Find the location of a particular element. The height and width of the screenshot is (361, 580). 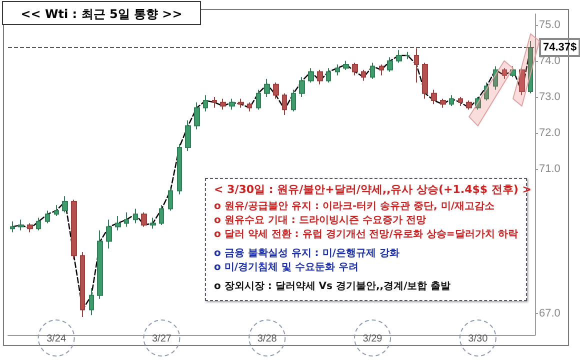

annotation: o 원유/공급불안 유지 : 이라크-터키 송유관 중단, 미/재고감소 is located at coordinates (355, 207).